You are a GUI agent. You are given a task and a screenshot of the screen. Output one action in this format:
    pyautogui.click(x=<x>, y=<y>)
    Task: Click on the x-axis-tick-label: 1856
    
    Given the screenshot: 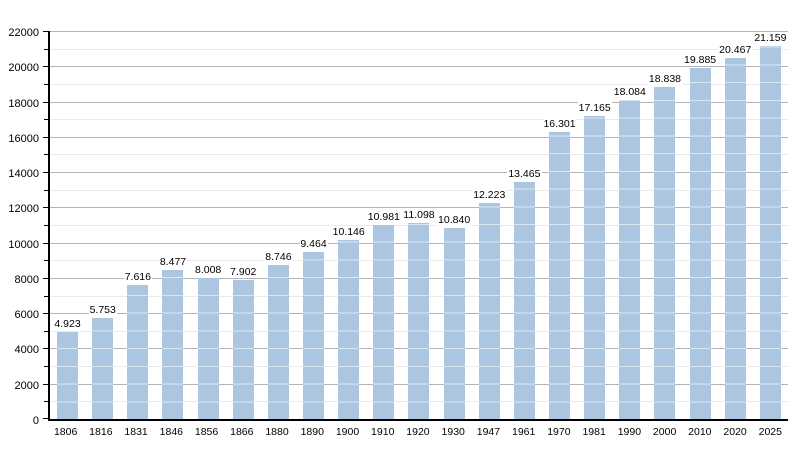 What is the action you would take?
    pyautogui.click(x=206, y=432)
    